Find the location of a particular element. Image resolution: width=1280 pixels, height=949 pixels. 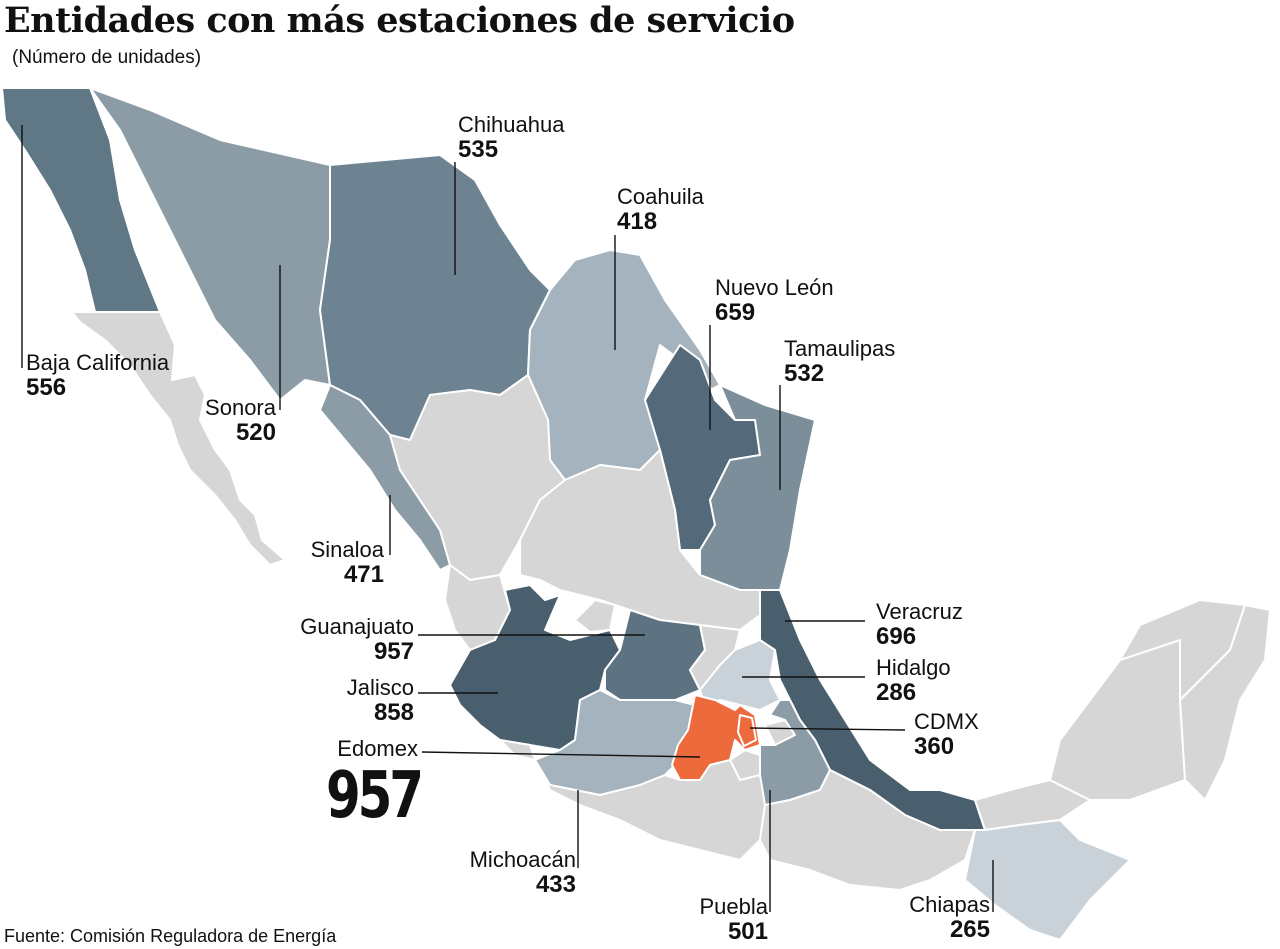

state-value: 532 is located at coordinates (804, 373).